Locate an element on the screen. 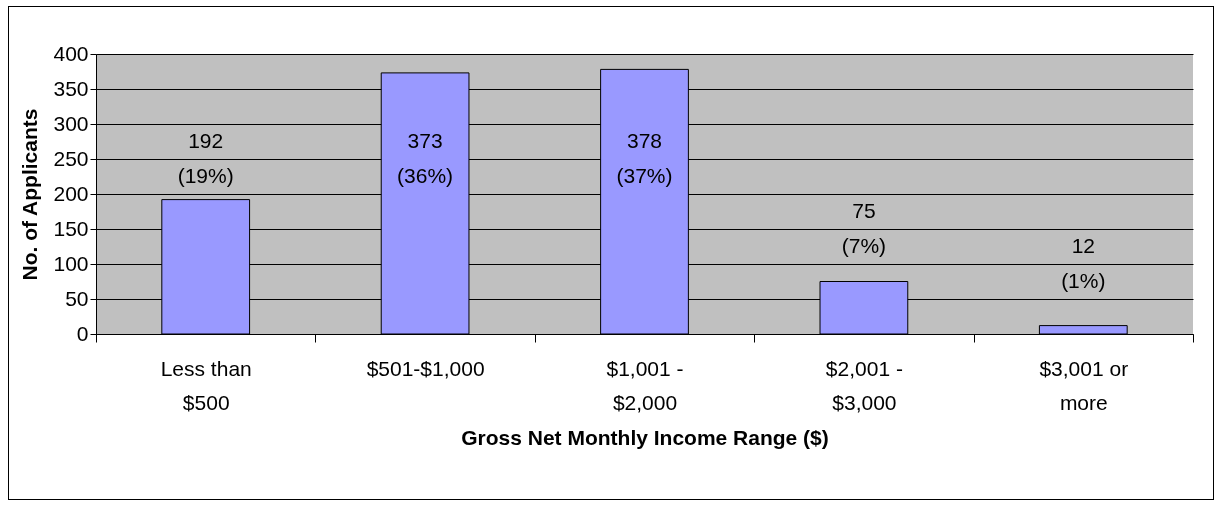 The image size is (1224, 509). x-tick-label: Less than $500 is located at coordinates (206, 385).